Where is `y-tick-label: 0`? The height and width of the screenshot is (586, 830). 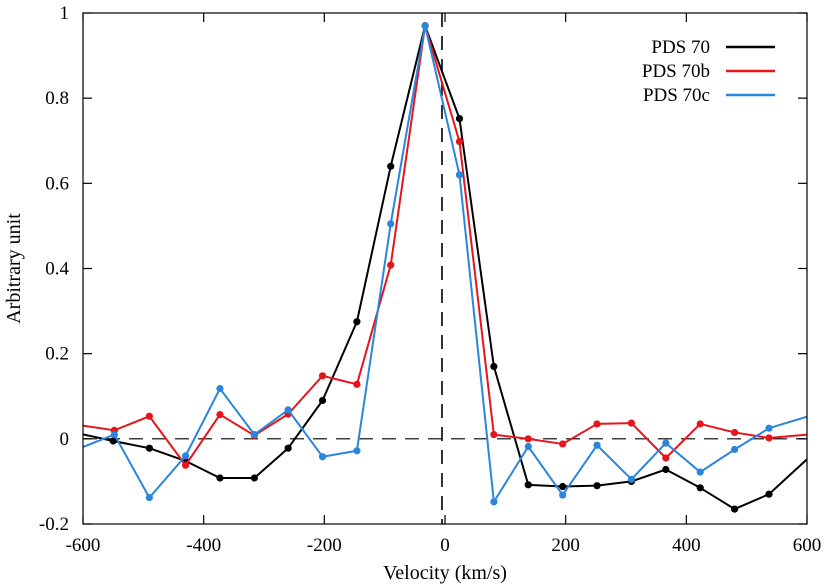 y-tick-label: 0 is located at coordinates (65, 439).